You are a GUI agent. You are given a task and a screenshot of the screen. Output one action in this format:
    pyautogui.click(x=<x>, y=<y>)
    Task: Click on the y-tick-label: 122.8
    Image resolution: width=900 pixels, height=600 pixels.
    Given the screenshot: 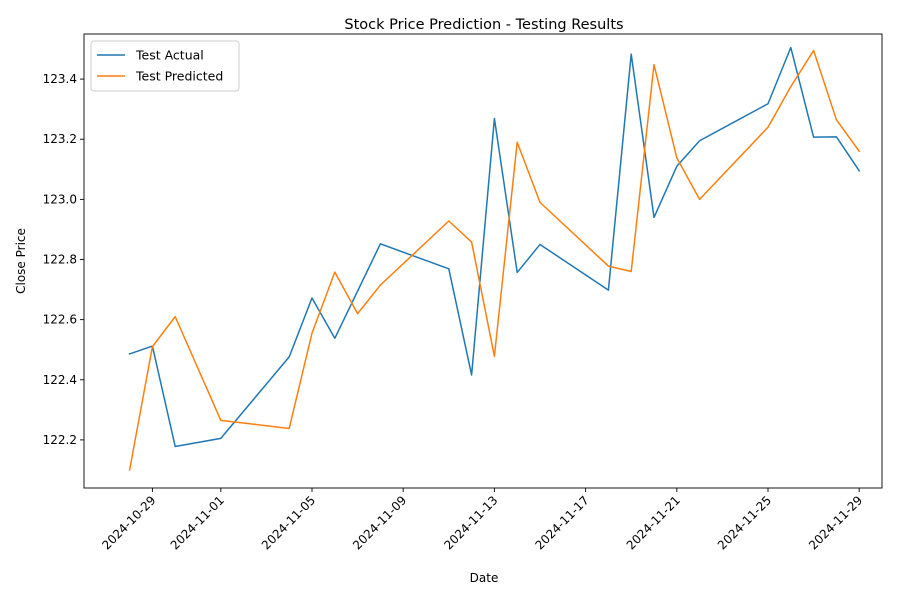 What is the action you would take?
    pyautogui.click(x=60, y=259)
    